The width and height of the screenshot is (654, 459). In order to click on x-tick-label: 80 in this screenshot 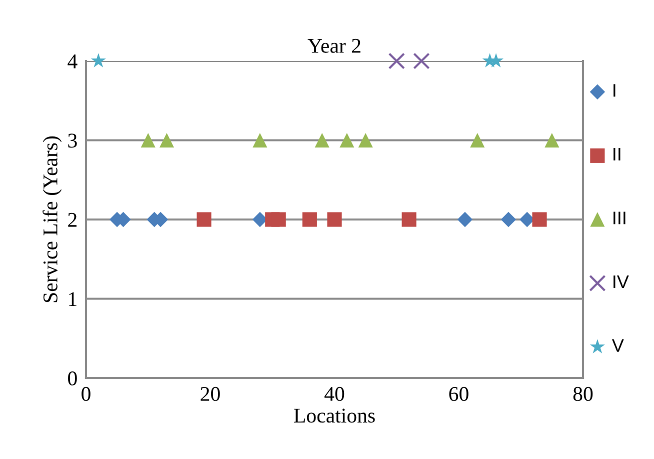, I will do `click(583, 393)`.